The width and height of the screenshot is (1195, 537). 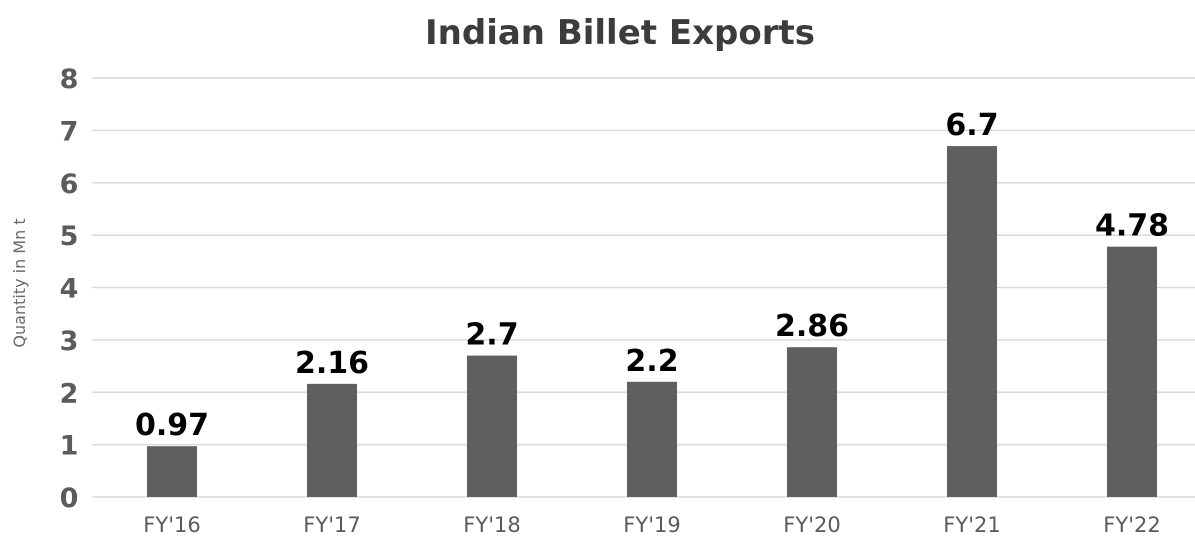 I want to click on y-axis-ticks: 0 1 2 3 4 5 6 7 8, so click(x=69, y=289).